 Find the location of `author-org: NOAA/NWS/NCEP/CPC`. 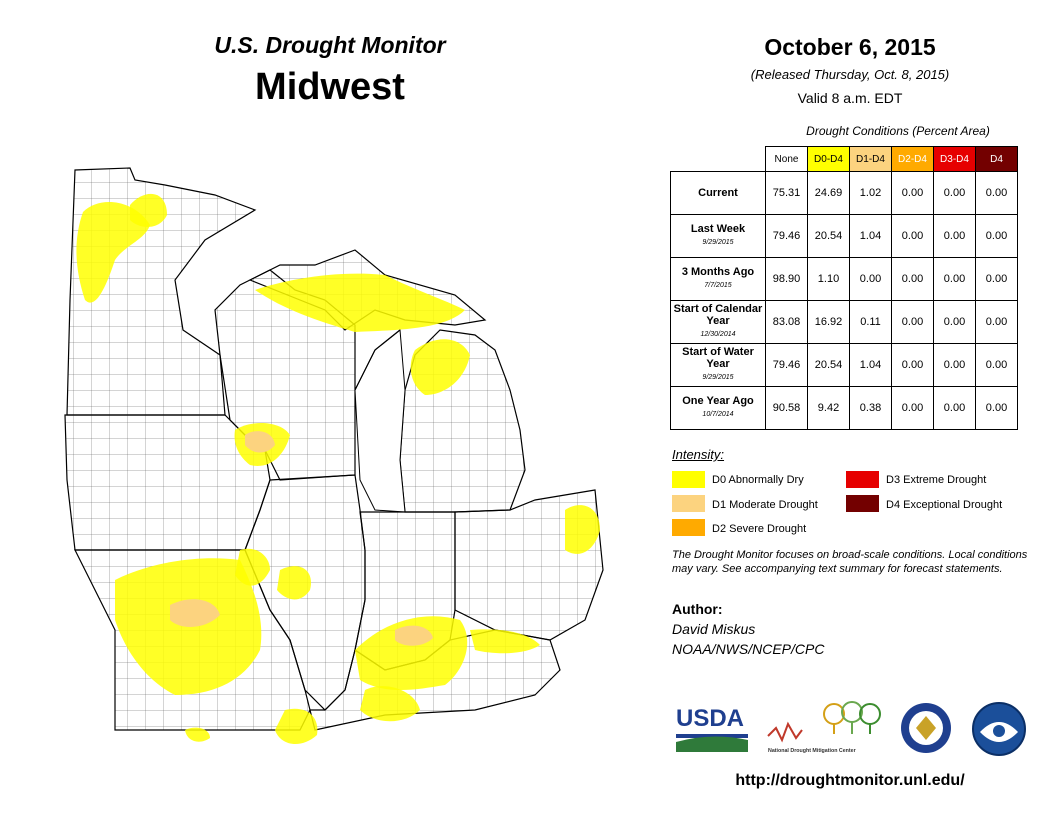

author-org: NOAA/NWS/NCEP/CPC is located at coordinates (748, 649).